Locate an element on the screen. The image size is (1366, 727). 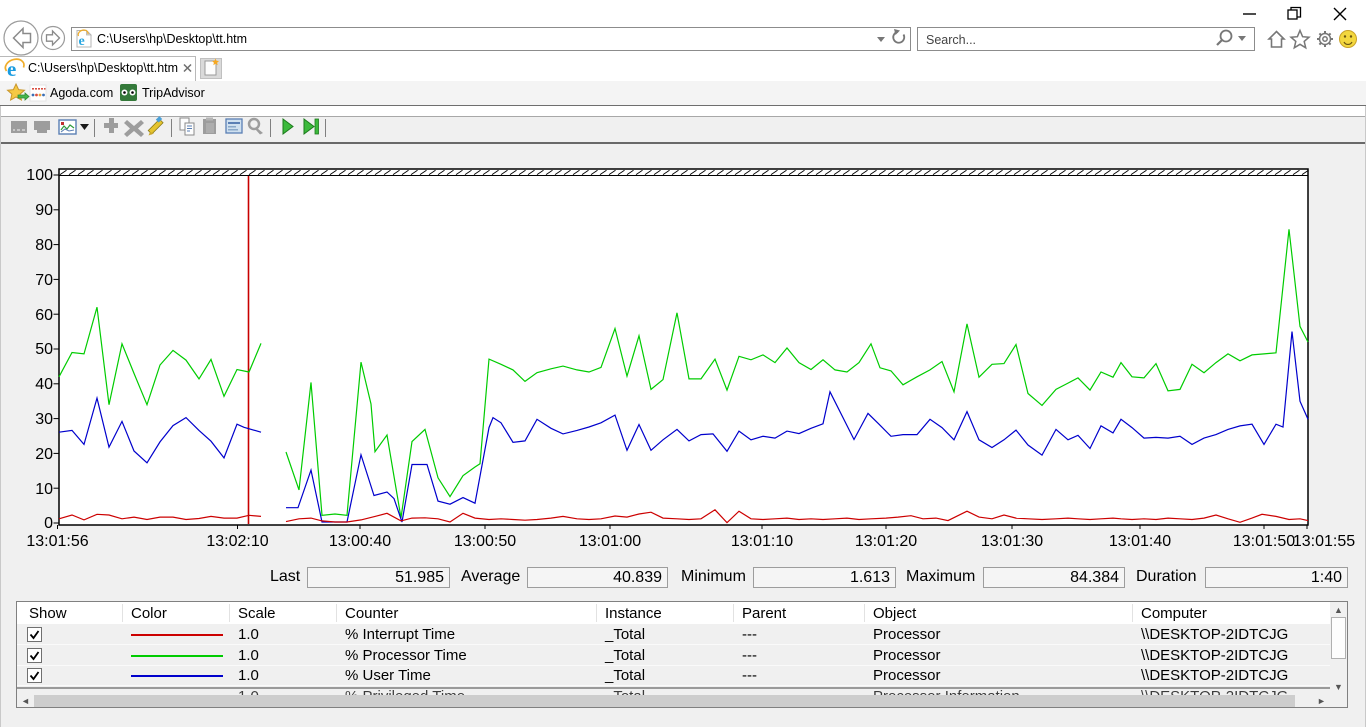
svg-text: 70 is located at coordinates (44, 280).